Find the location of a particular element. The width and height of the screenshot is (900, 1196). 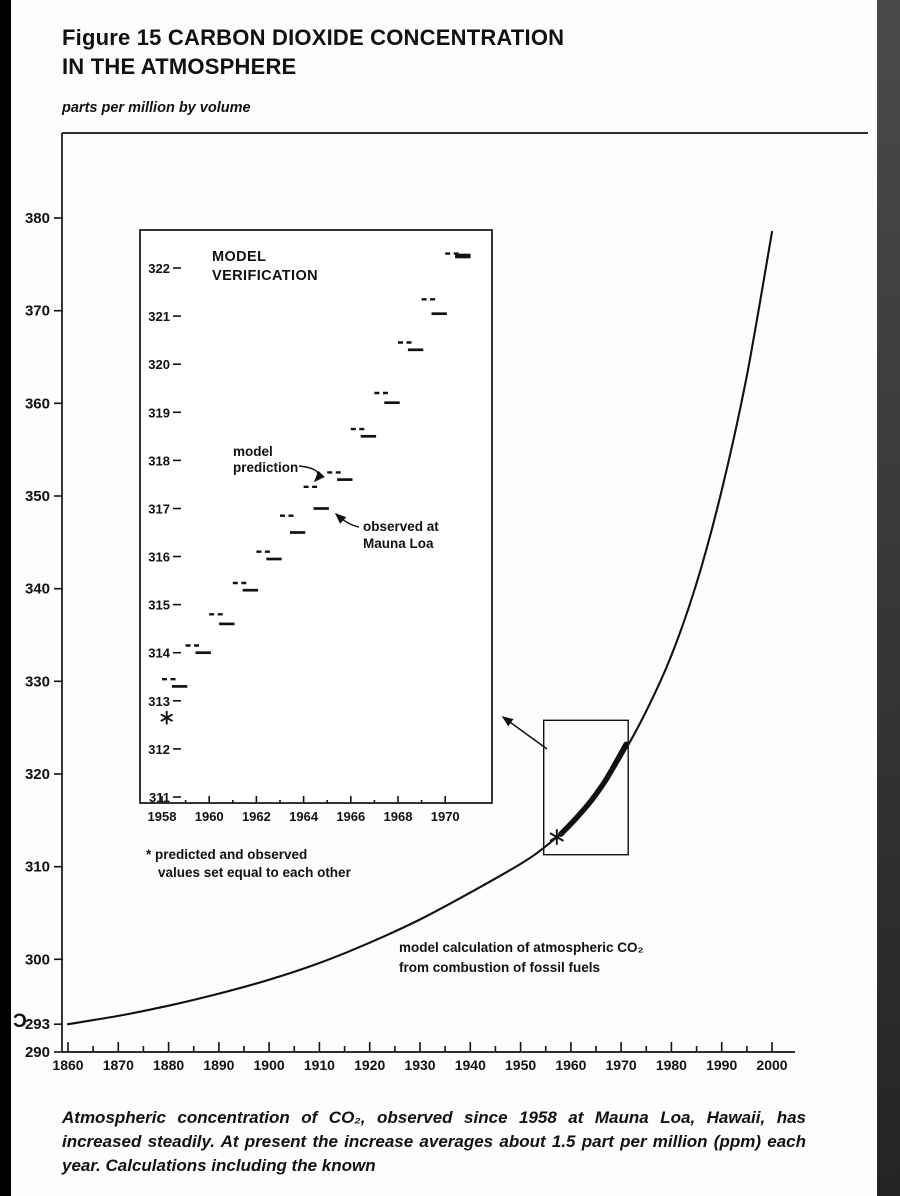

svg-text: 1940 is located at coordinates (470, 1065).